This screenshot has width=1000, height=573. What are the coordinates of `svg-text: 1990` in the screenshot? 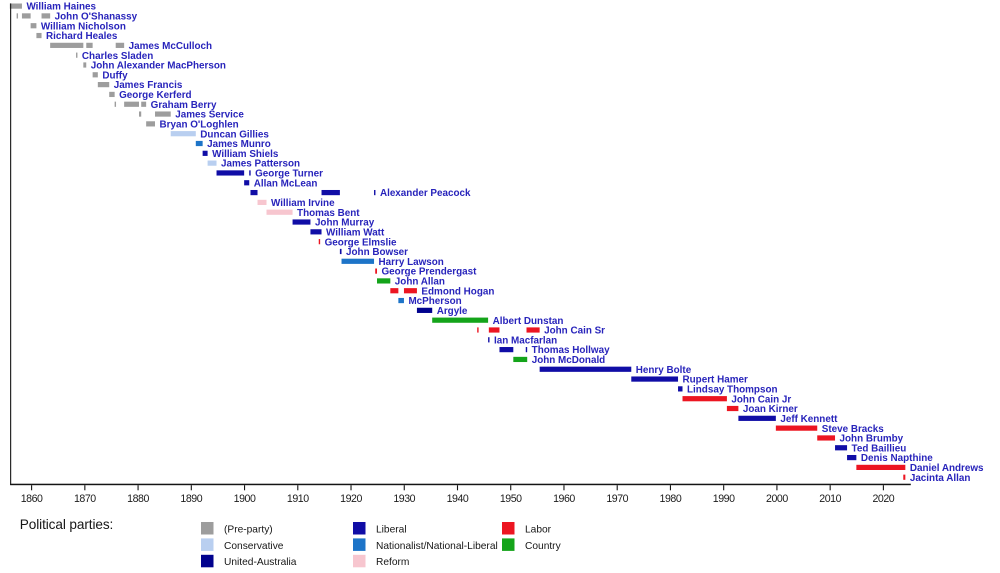 It's located at (724, 499).